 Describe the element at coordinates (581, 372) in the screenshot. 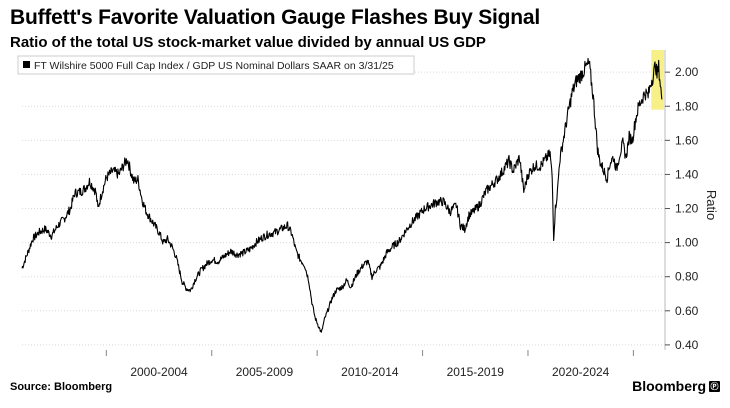

I see `x-tick-label: 2020-2024` at that location.